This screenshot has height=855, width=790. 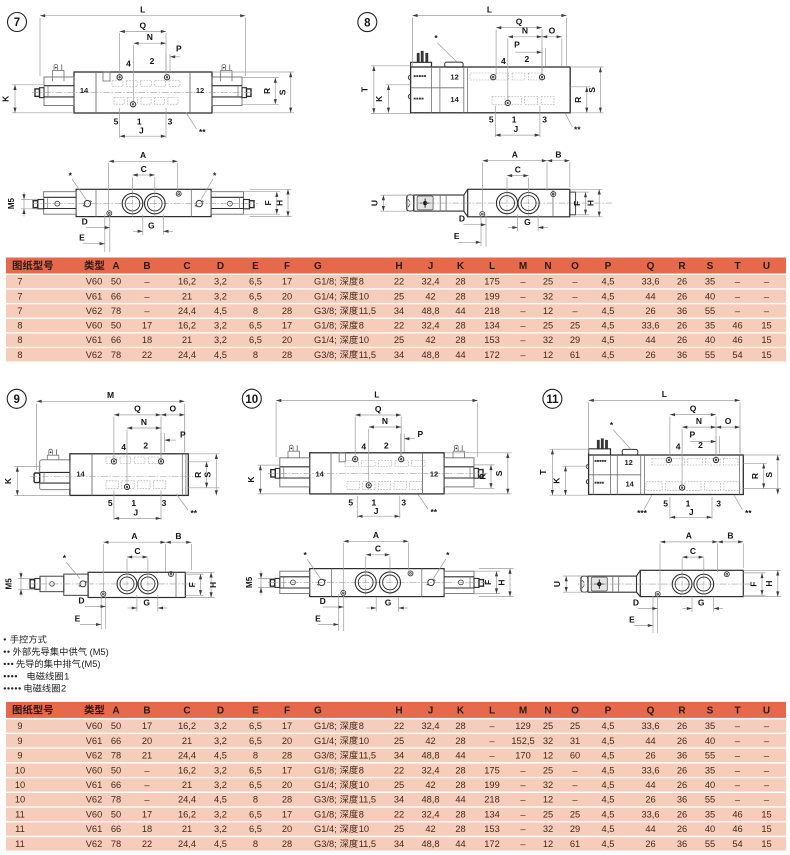 I want to click on svg-text: 24,4, so click(x=187, y=355).